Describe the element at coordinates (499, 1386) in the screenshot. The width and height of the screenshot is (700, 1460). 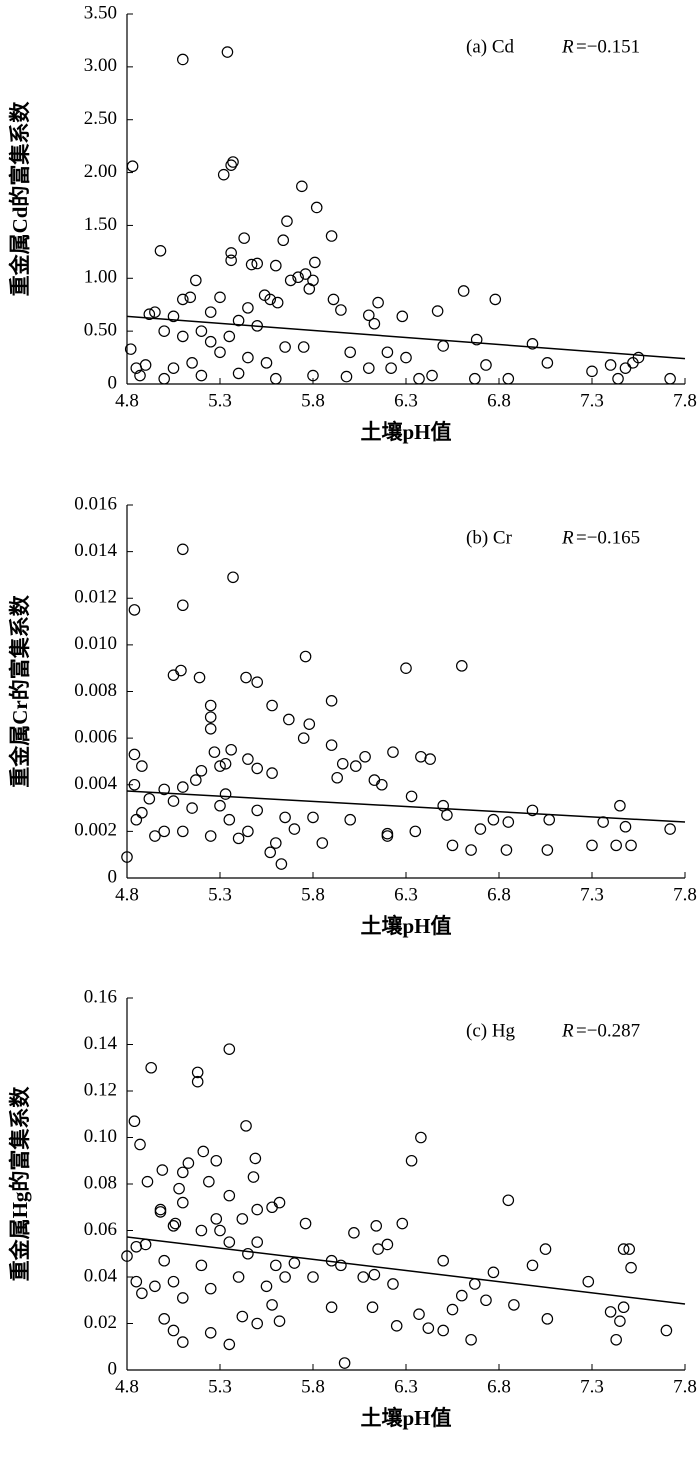
I see `x-tick-label: 6.8` at that location.